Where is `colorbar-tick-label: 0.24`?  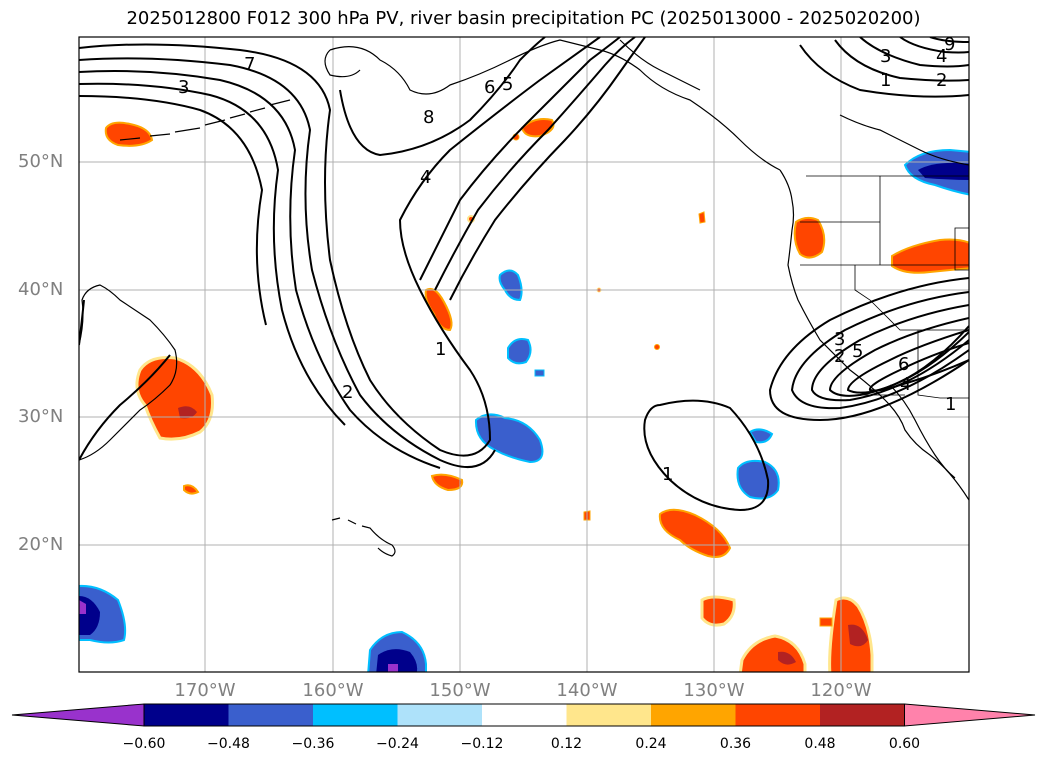
colorbar-tick-label: 0.24 is located at coordinates (651, 744).